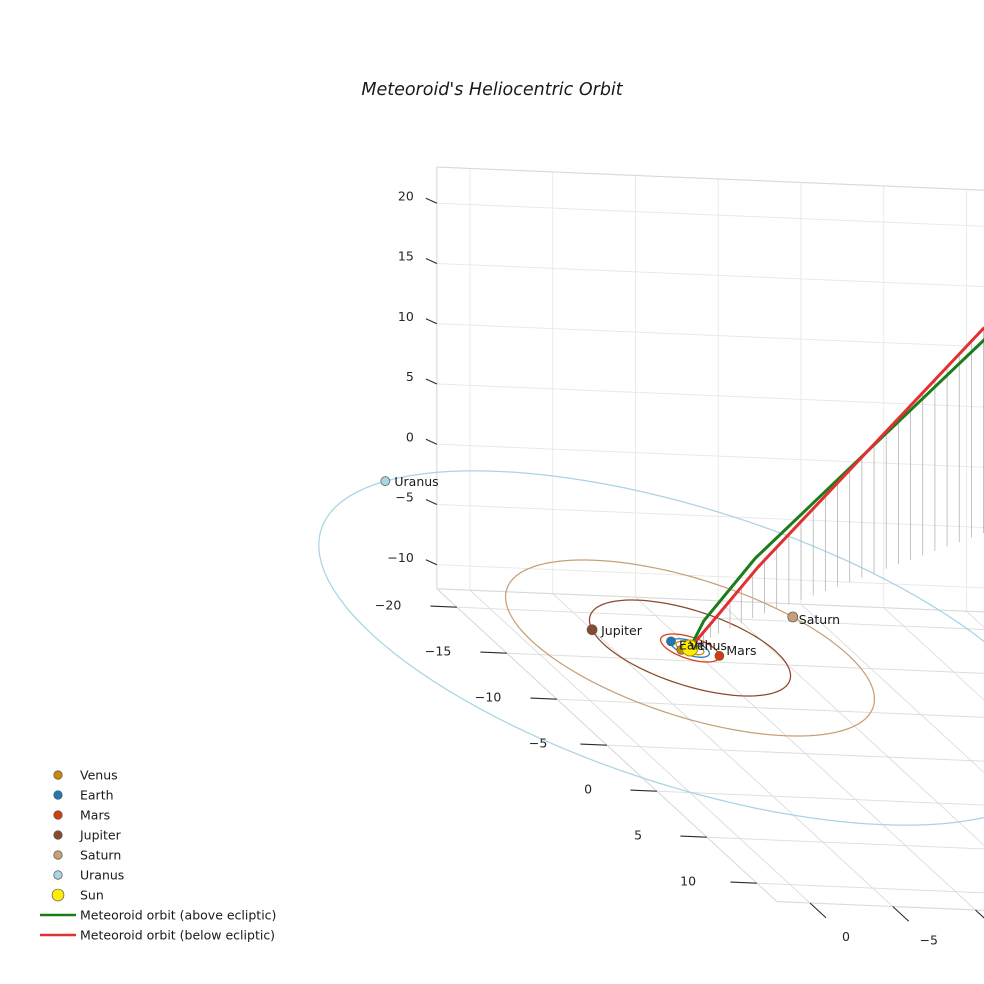  What do you see at coordinates (58, 855) in the screenshot?
I see `legend-marker-saturn` at bounding box center [58, 855].